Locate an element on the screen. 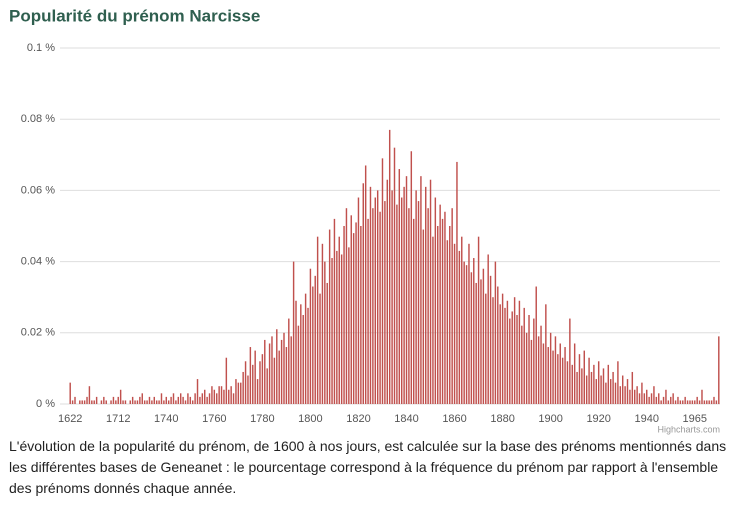 The image size is (738, 505). x-tick-label: 1860 is located at coordinates (454, 419).